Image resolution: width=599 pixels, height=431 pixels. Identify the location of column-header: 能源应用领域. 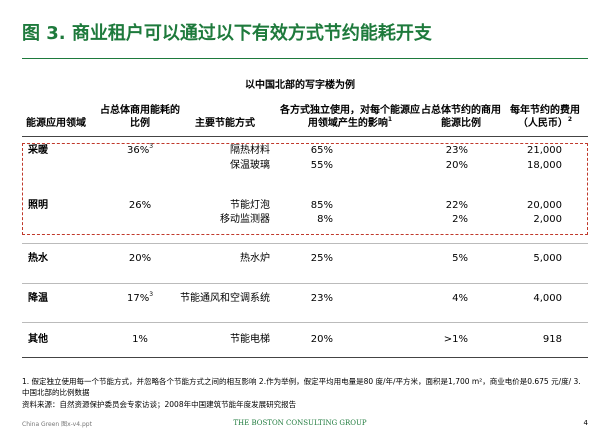
(56, 123).